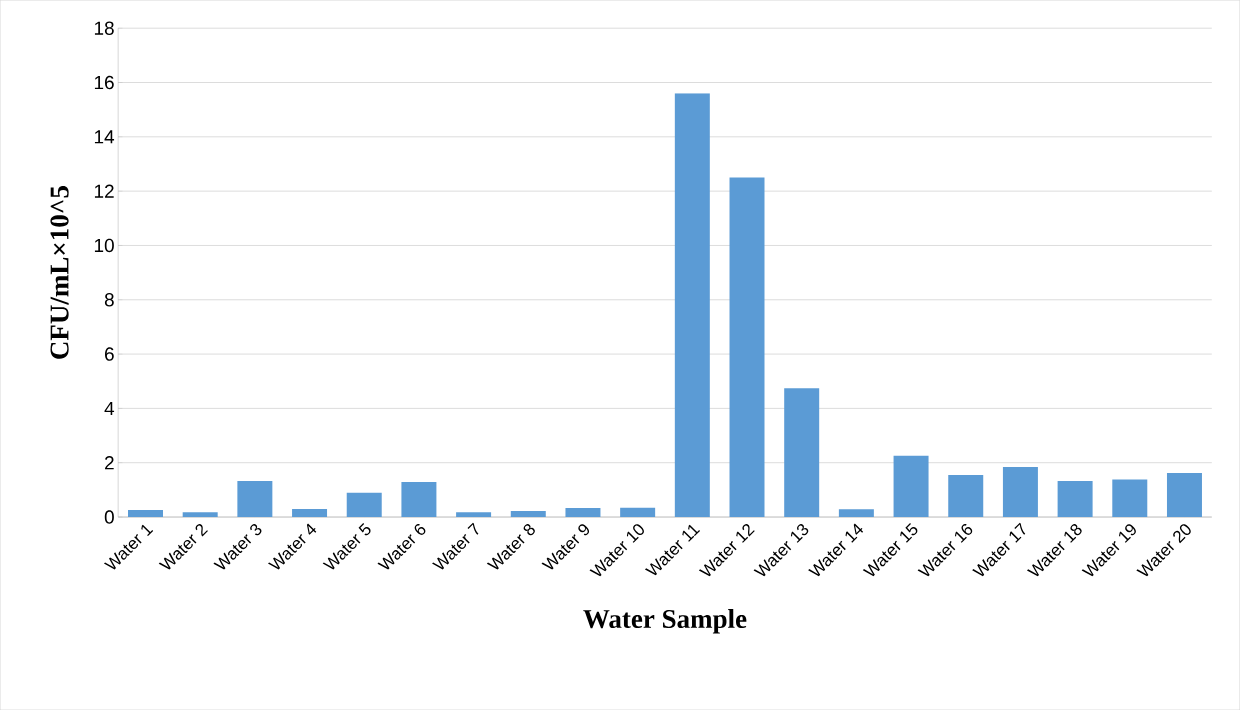 This screenshot has width=1240, height=710. What do you see at coordinates (104, 245) in the screenshot?
I see `y-tick-label: 10` at bounding box center [104, 245].